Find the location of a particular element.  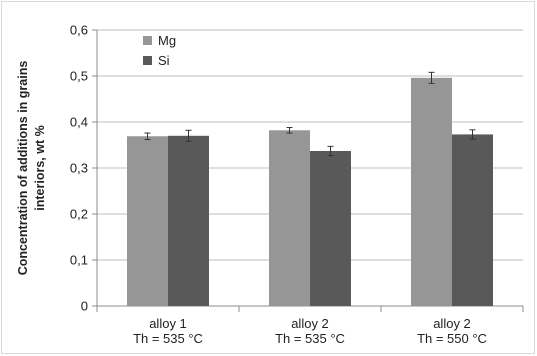

y-tick-label: 0 is located at coordinates (84, 306).